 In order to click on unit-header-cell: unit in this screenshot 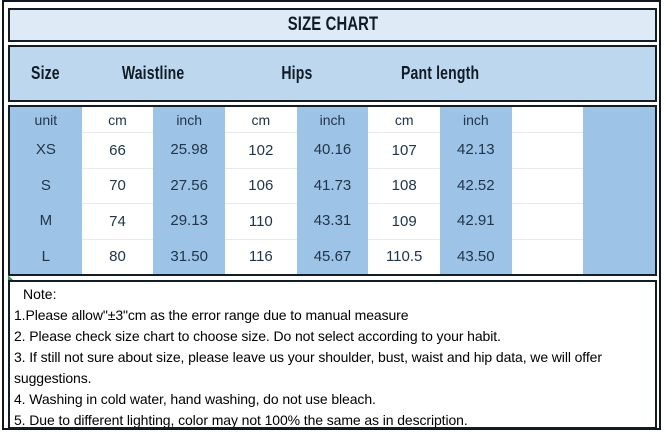, I will do `click(46, 119)`.